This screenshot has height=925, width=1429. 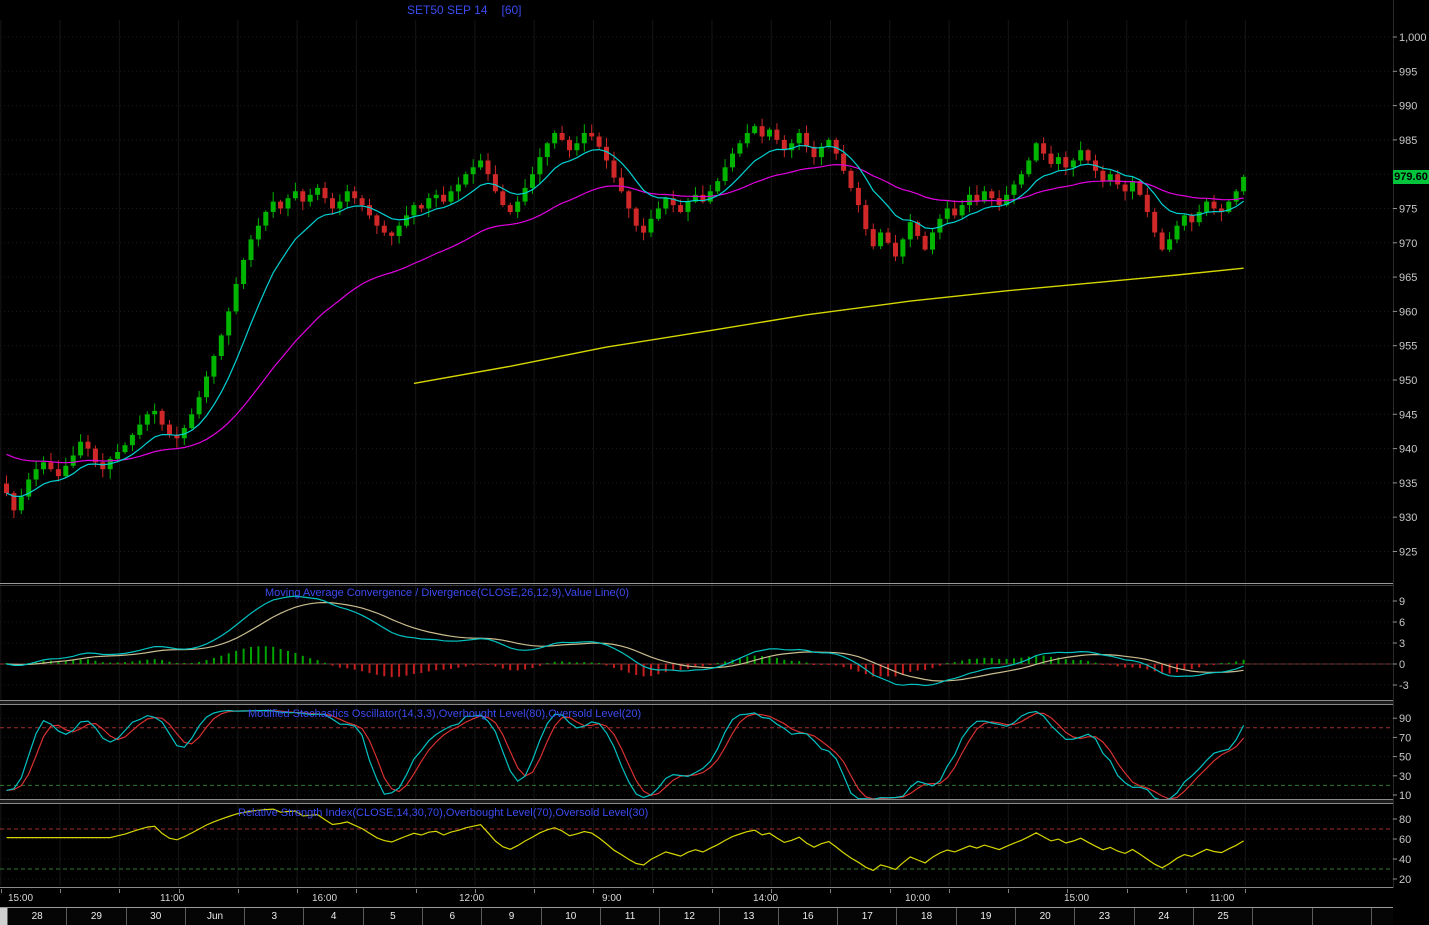 What do you see at coordinates (690, 916) in the screenshot?
I see `date-cell: 12` at bounding box center [690, 916].